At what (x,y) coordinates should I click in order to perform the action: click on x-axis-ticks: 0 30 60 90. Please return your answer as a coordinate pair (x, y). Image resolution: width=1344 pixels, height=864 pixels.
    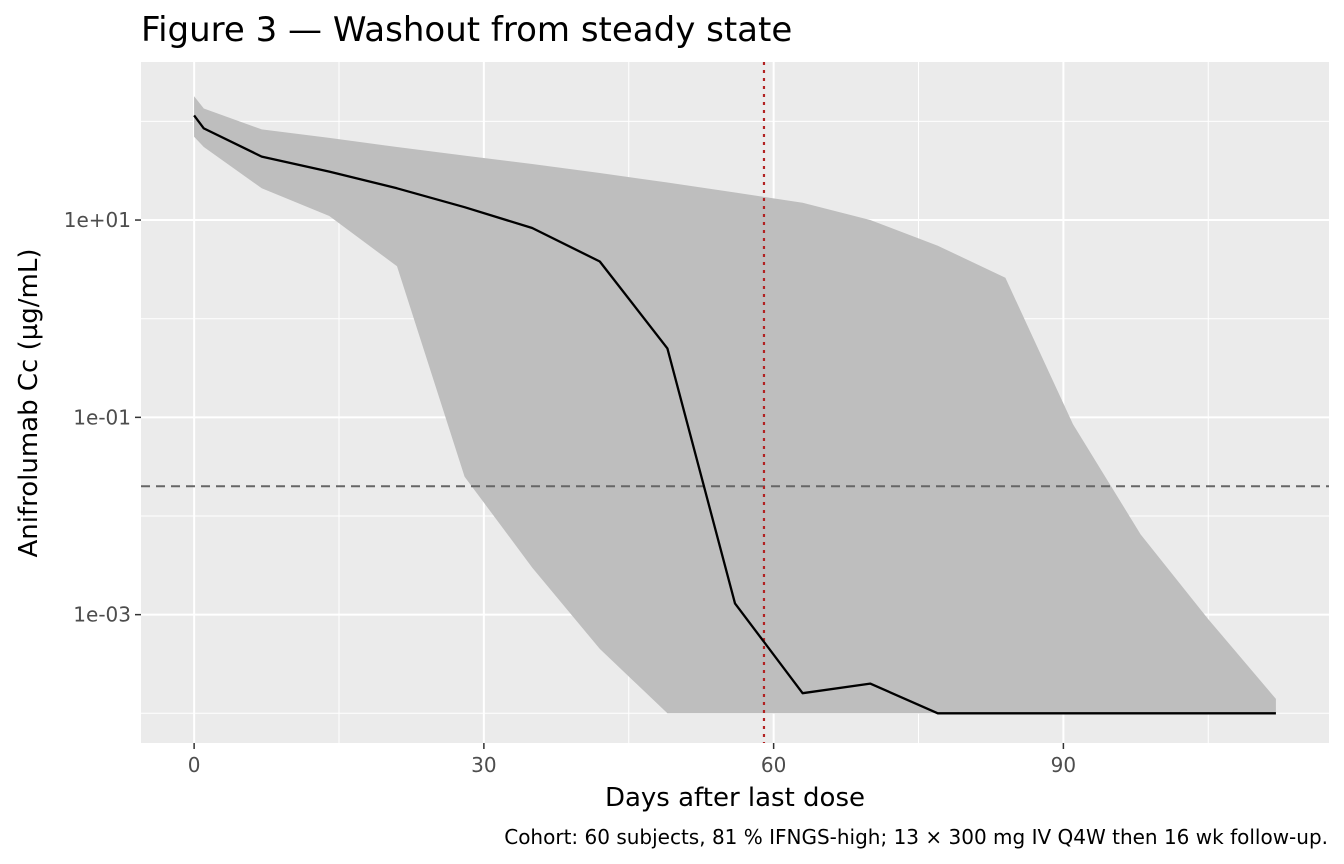
    Looking at the image, I should click on (632, 760).